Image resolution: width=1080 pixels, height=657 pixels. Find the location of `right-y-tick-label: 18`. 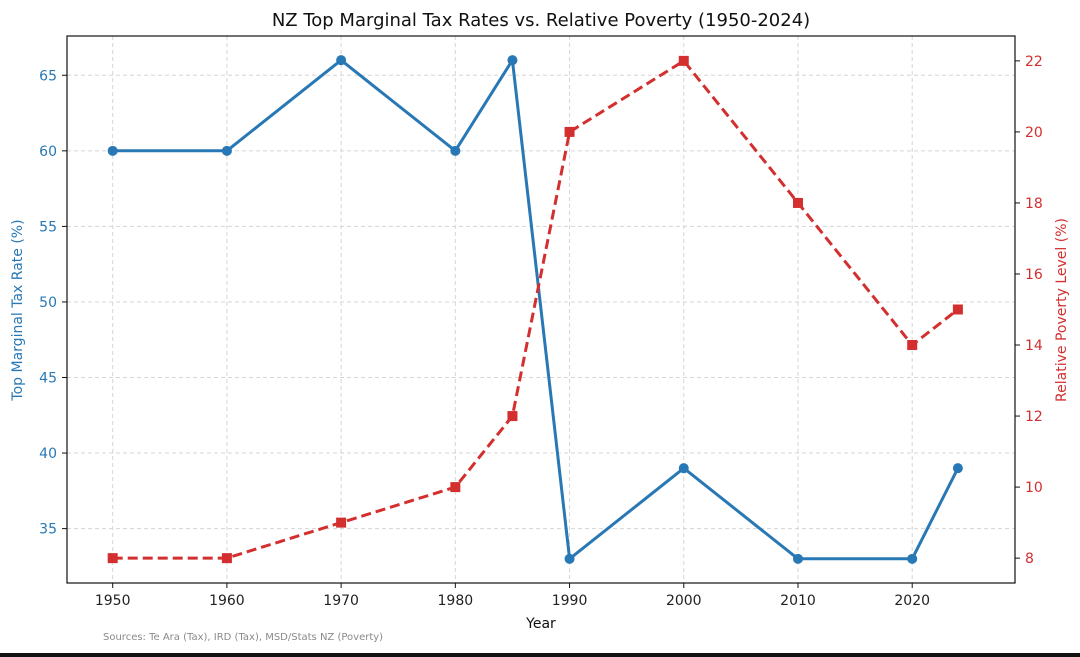

right-y-tick-label: 18 is located at coordinates (1034, 204).